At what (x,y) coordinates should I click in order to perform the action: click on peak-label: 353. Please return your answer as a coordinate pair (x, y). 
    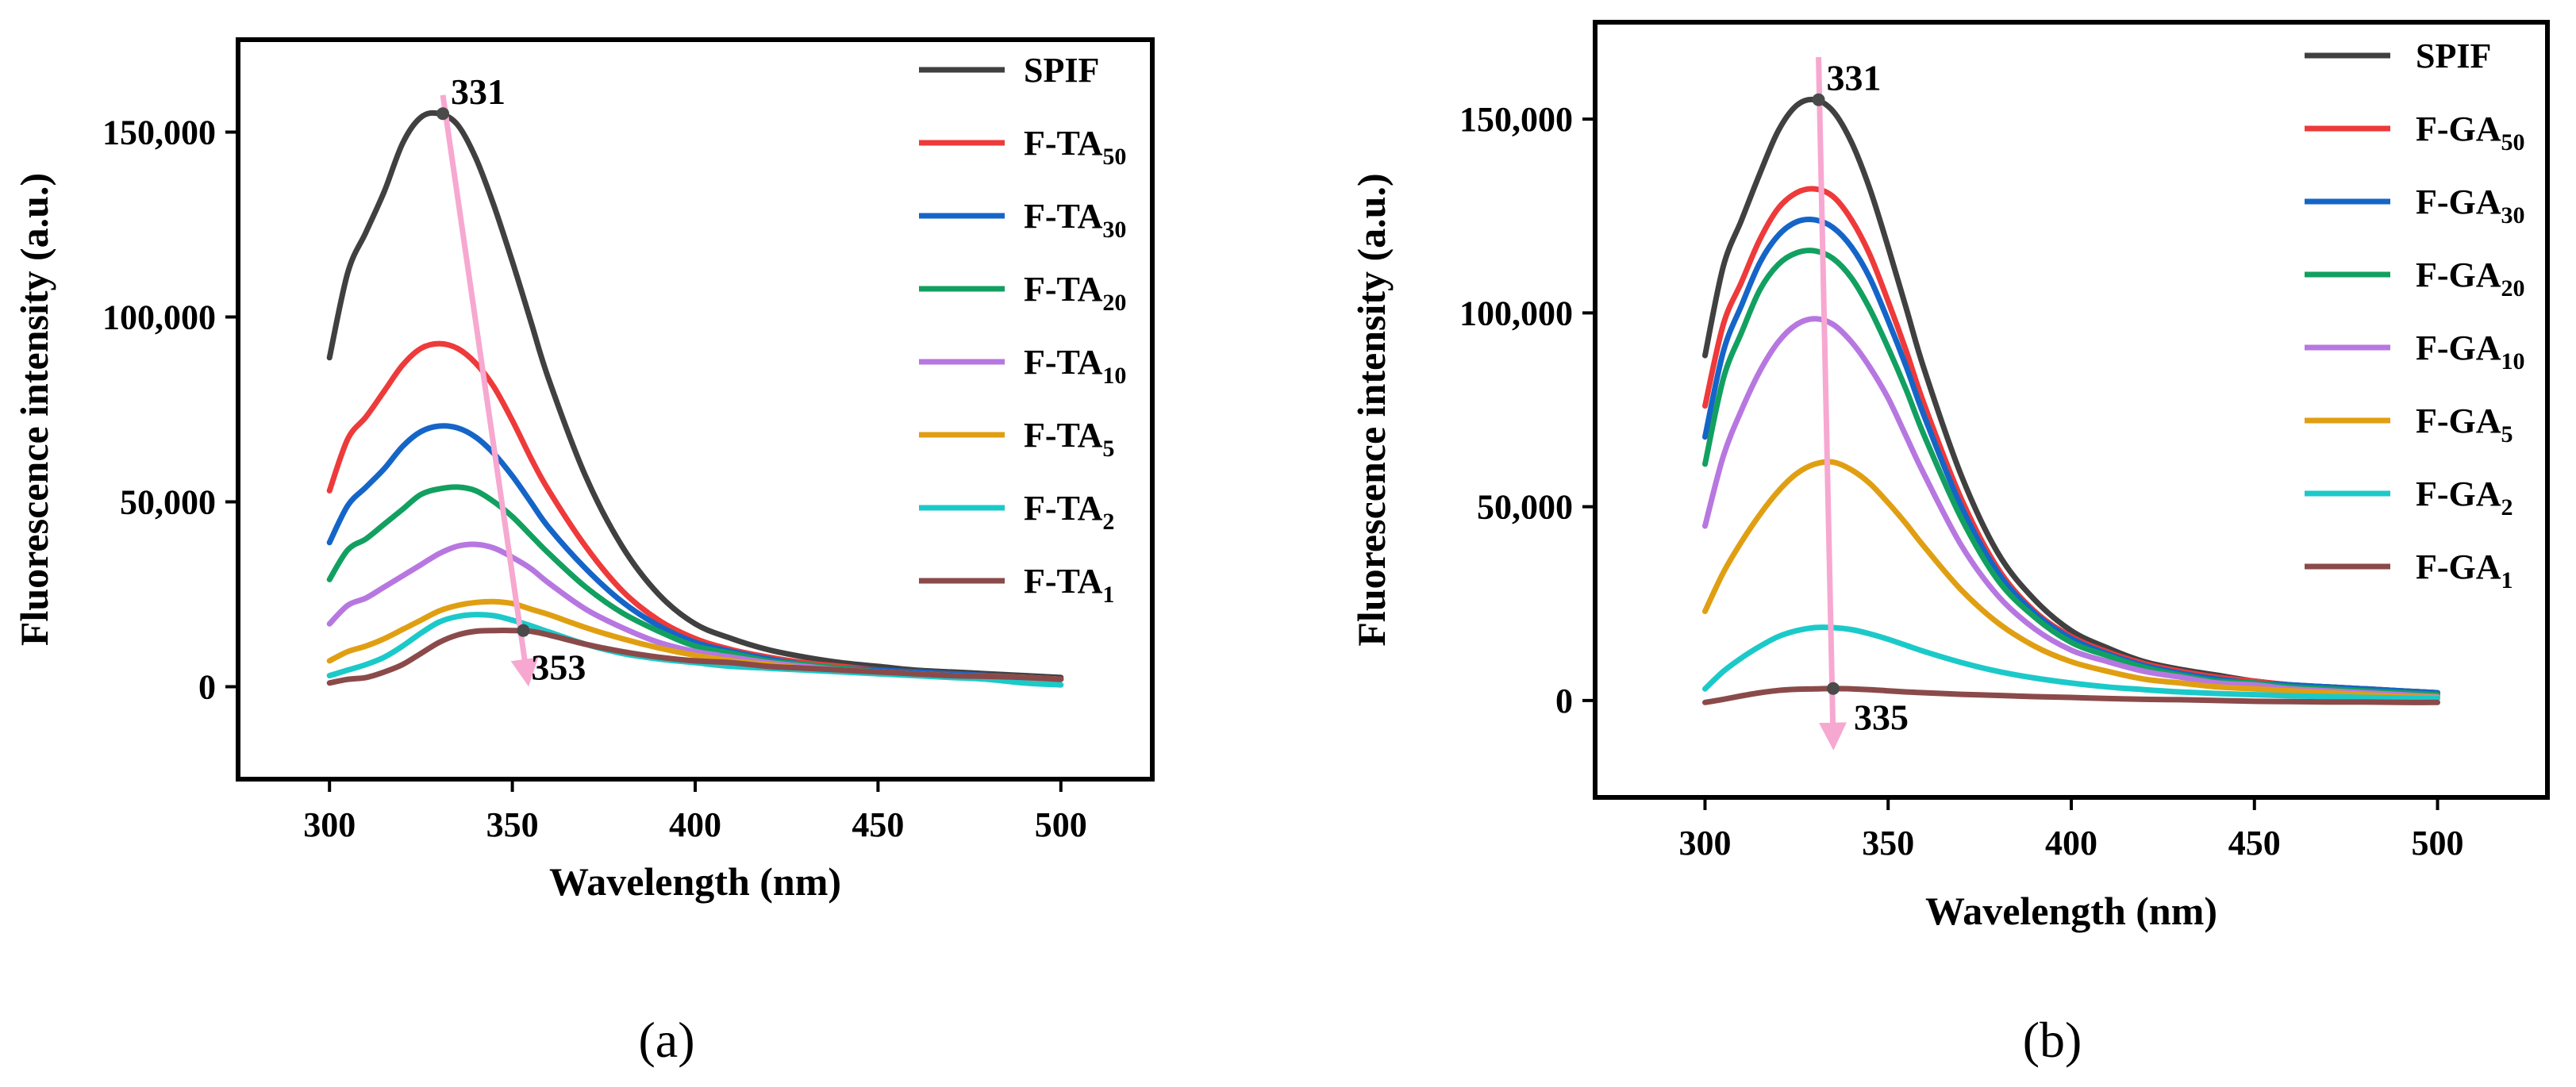
    Looking at the image, I should click on (558, 667).